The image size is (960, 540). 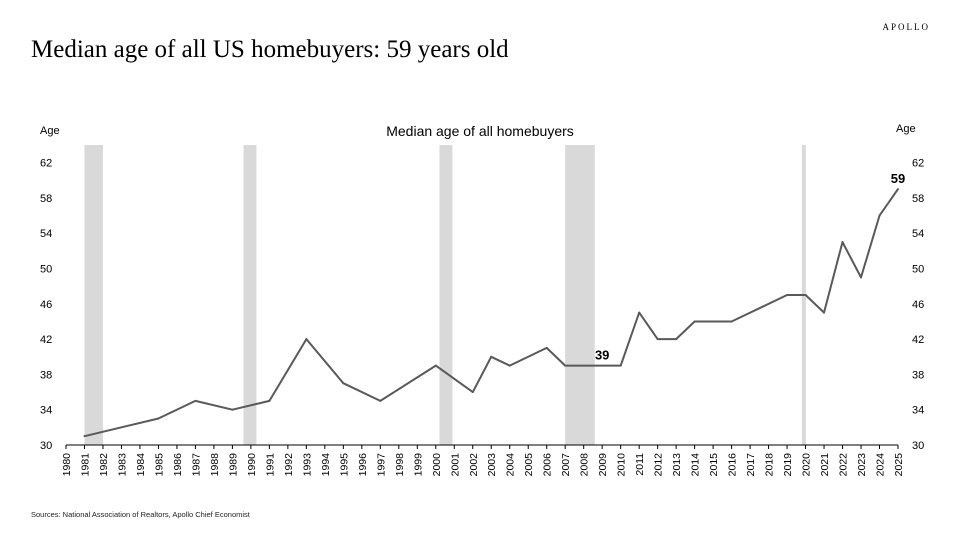 I want to click on x-tick-label: 1992, so click(x=289, y=465).